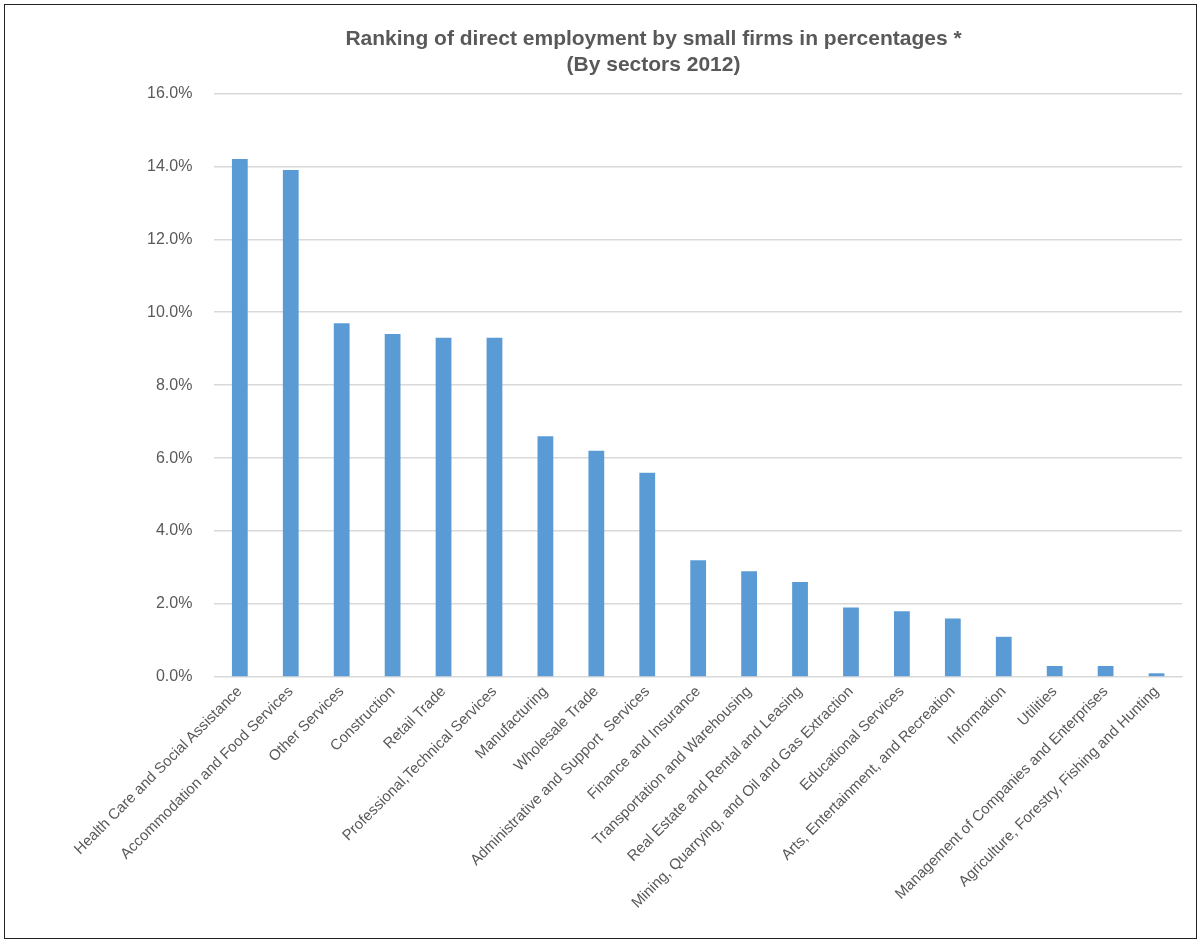  What do you see at coordinates (169, 165) in the screenshot?
I see `y-tick-label: 14.0%` at bounding box center [169, 165].